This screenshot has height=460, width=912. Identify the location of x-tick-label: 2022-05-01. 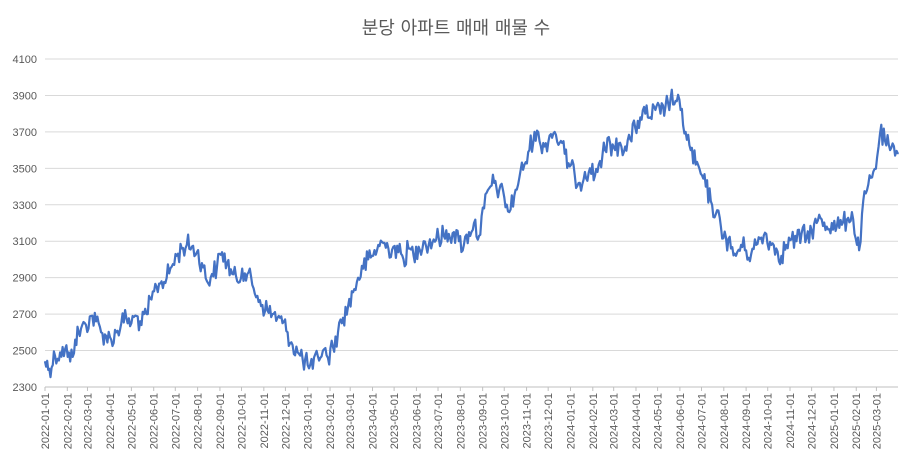
(132, 421).